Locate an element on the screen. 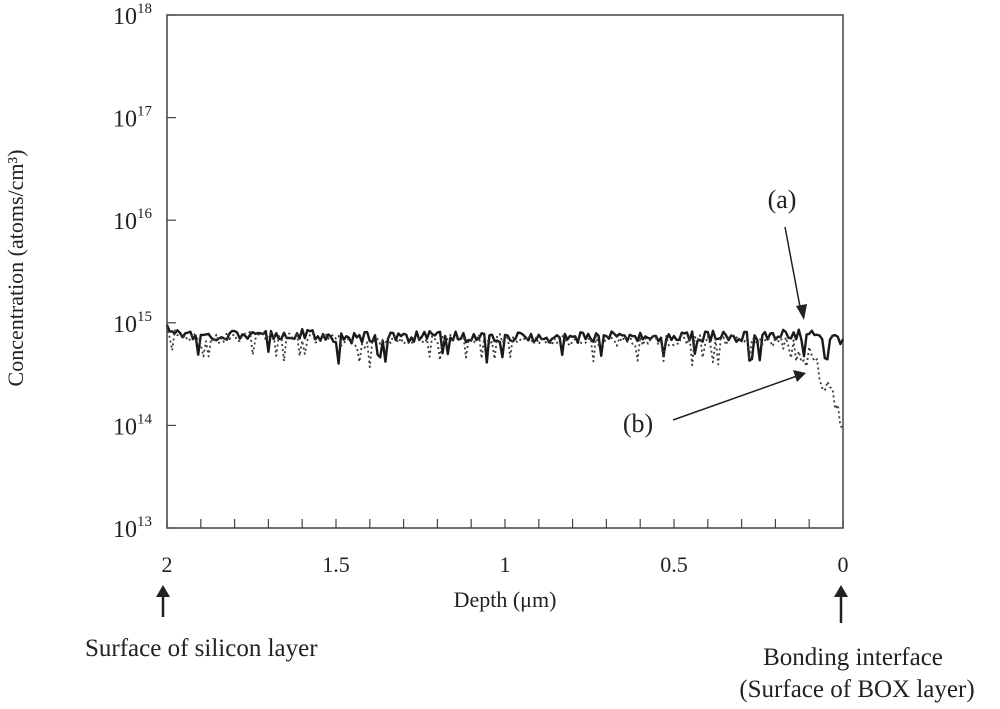 The height and width of the screenshot is (709, 1000). y-tick-label: 1014 is located at coordinates (133, 425).